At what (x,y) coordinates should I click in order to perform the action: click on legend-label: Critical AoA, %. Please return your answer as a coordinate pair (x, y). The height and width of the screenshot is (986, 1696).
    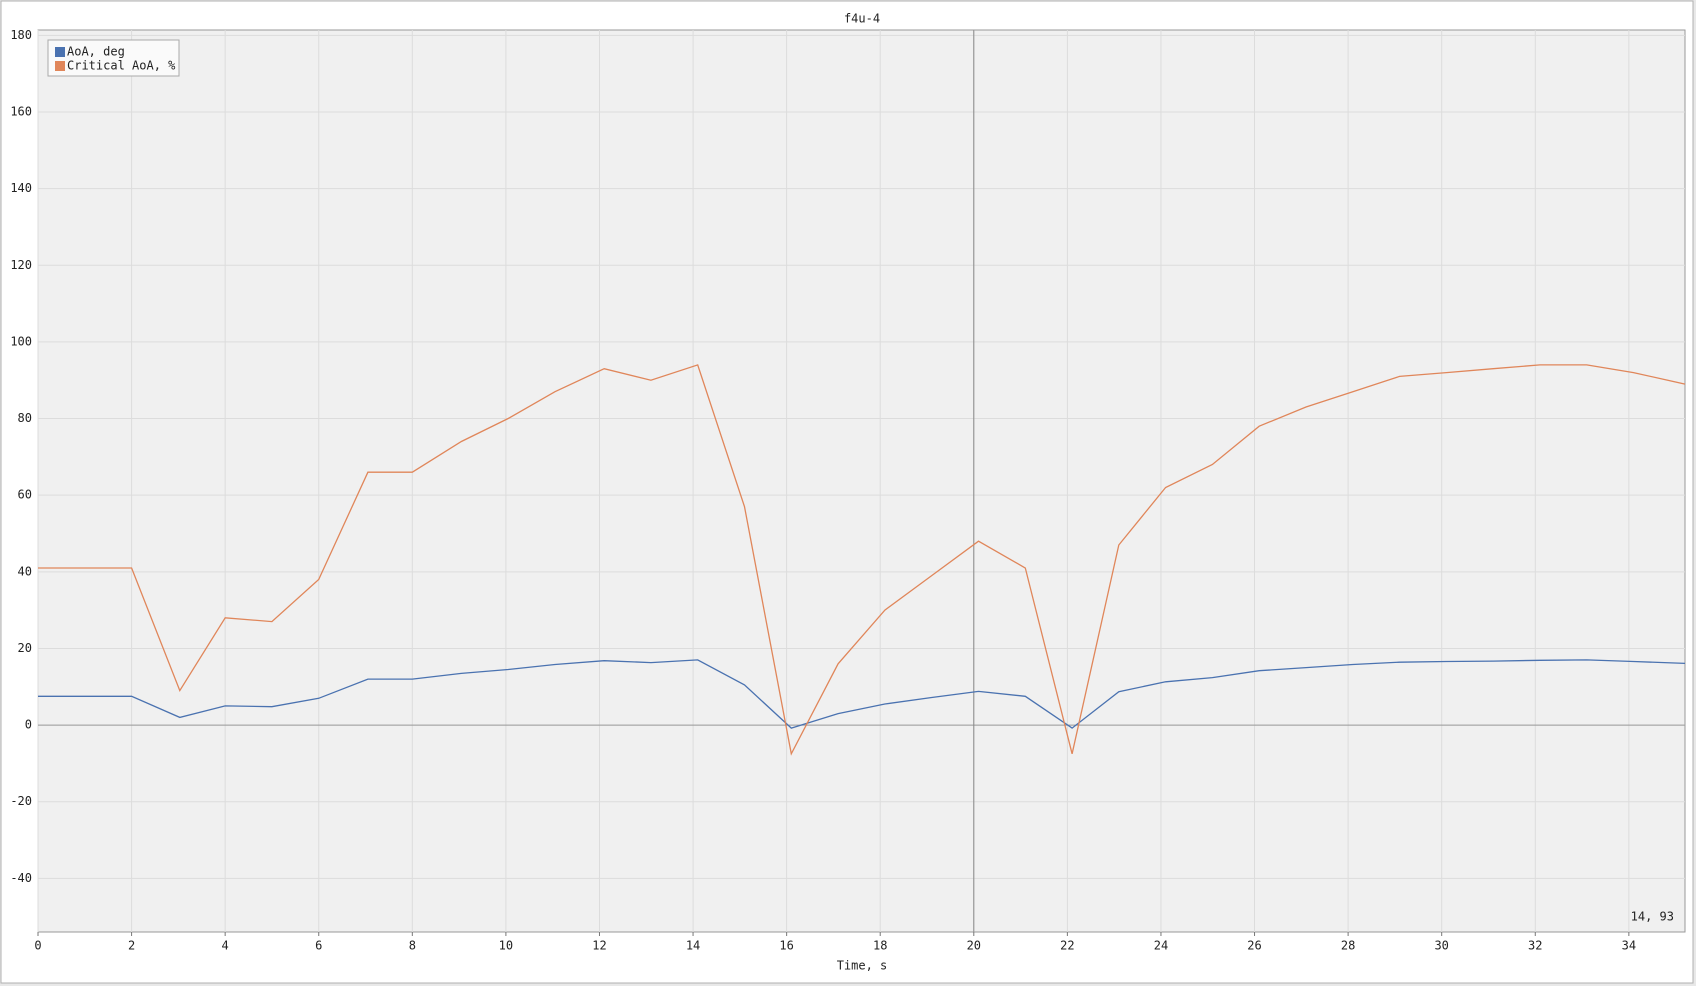
    Looking at the image, I should click on (121, 66).